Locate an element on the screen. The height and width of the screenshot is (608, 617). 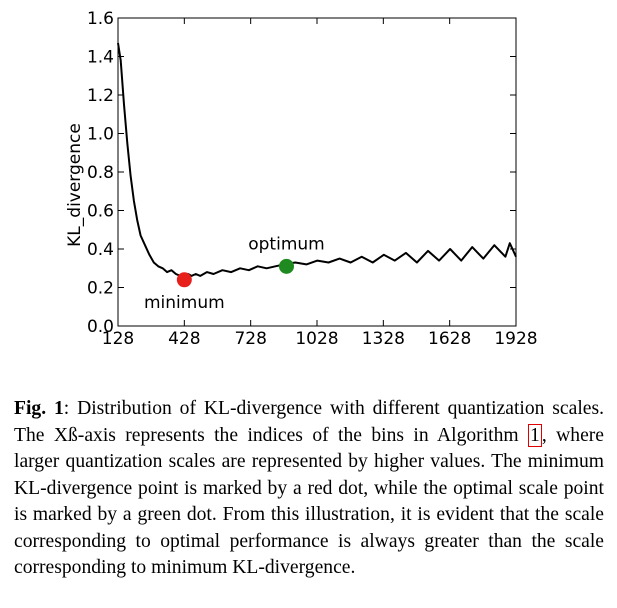
x-tick-label: 1628 is located at coordinates (449, 339).